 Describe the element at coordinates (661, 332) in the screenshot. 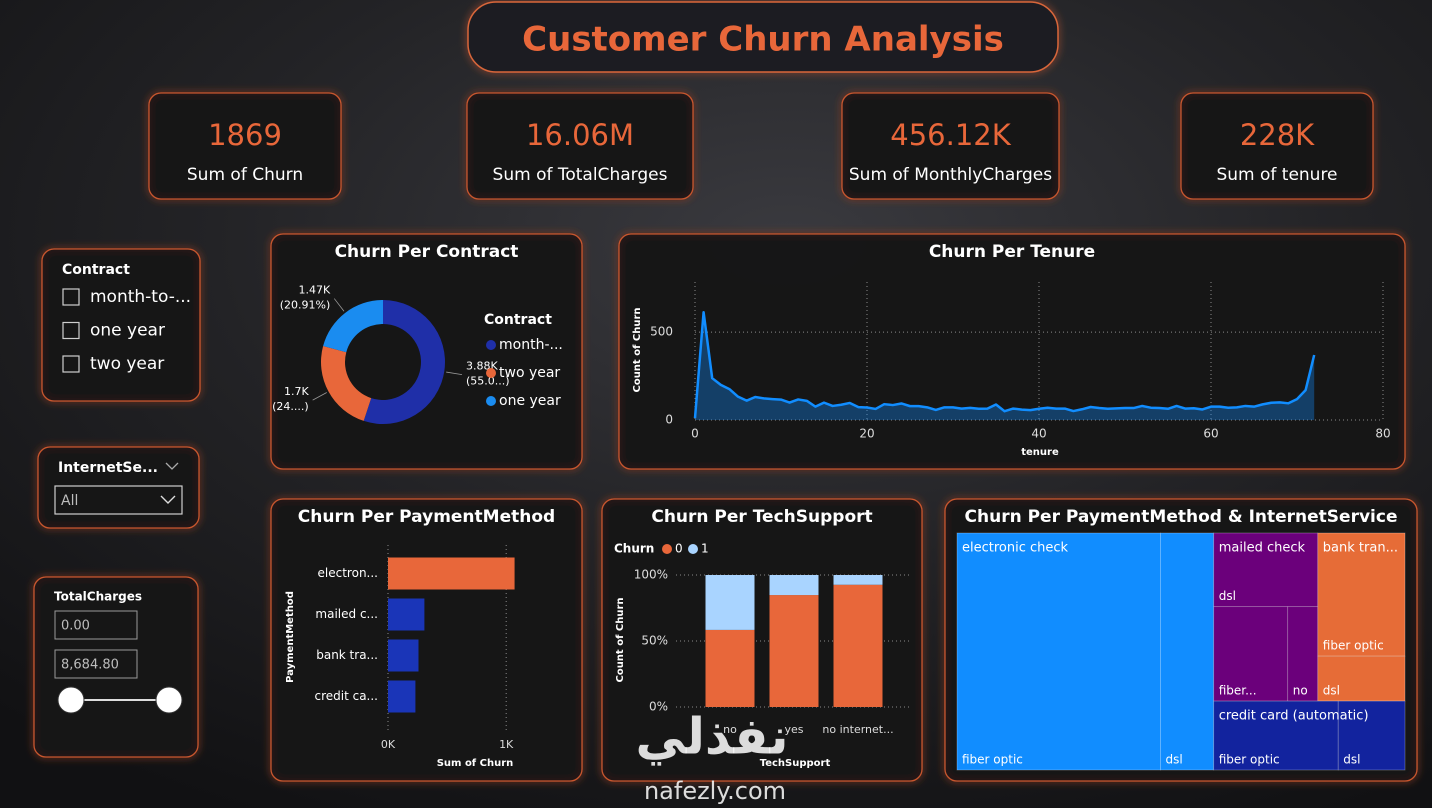

I see `y-tick-label: 500` at that location.